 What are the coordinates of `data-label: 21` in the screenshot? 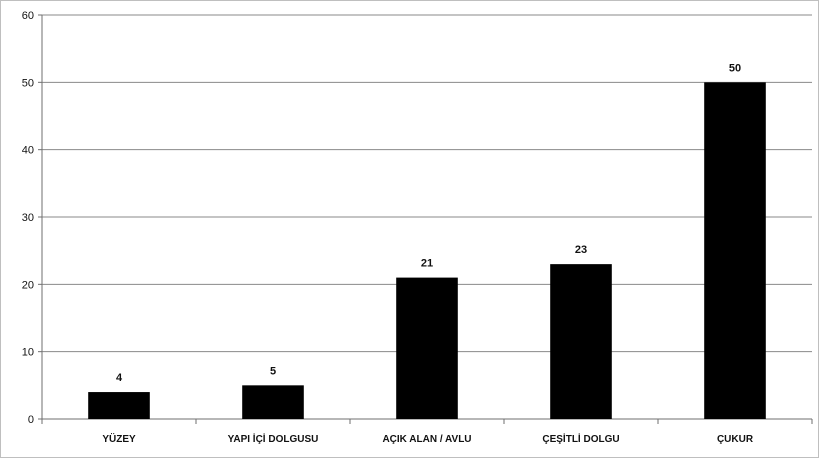 It's located at (427, 264).